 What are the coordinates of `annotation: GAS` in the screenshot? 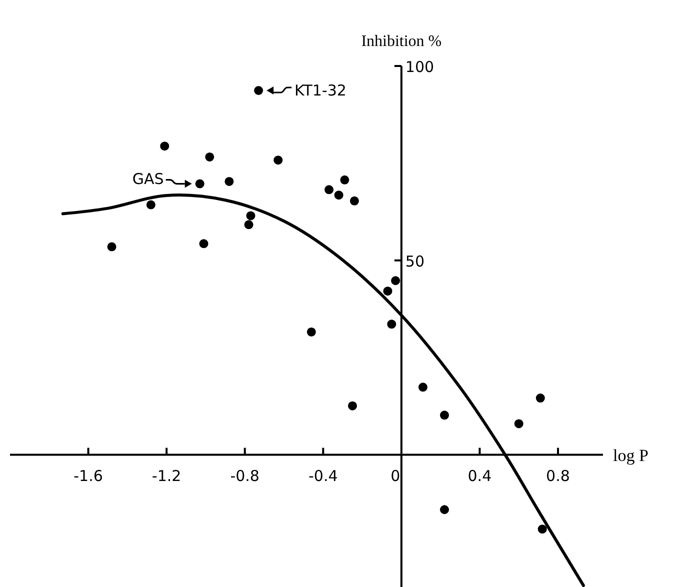 It's located at (148, 179).